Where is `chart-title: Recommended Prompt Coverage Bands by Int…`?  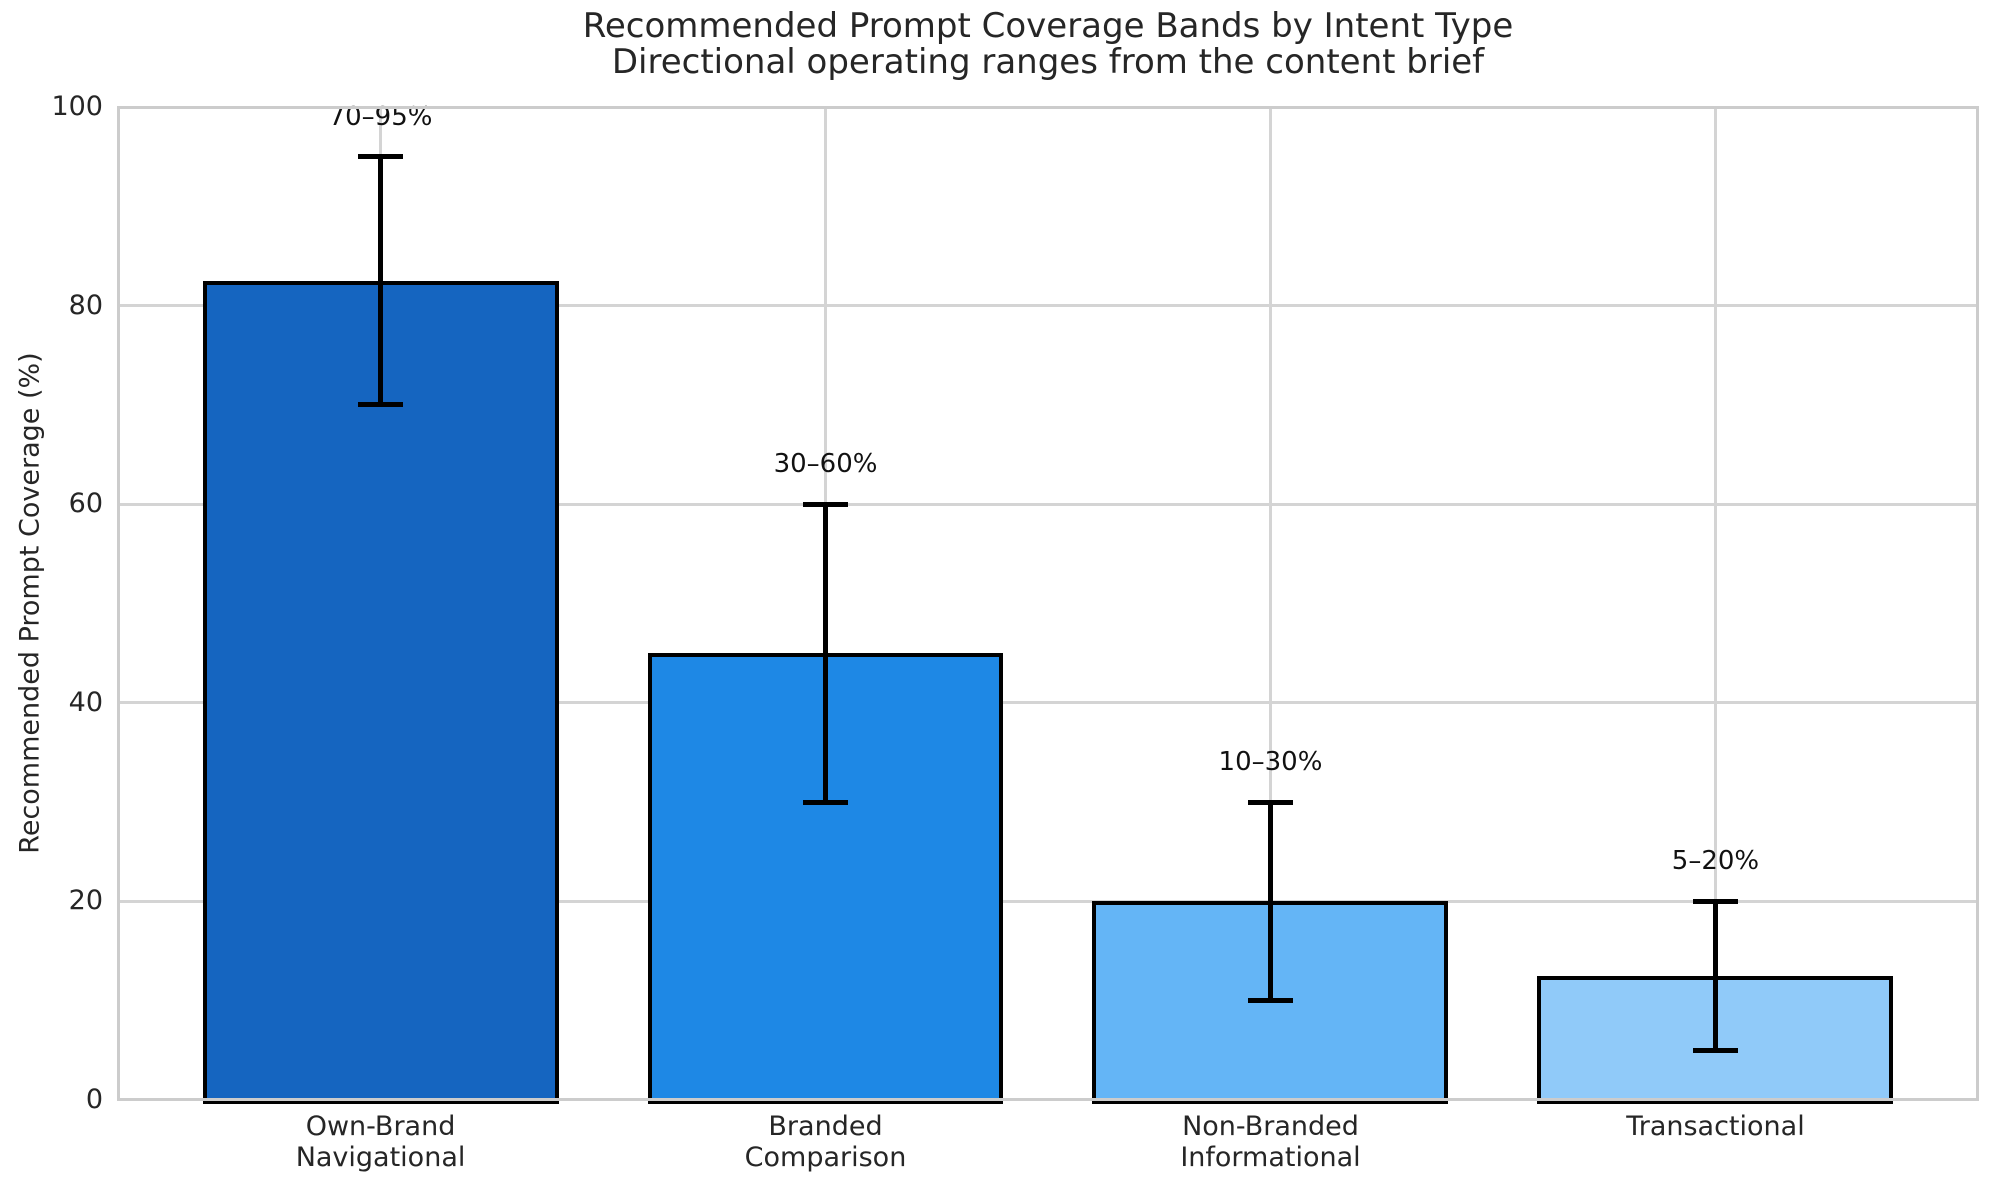 chart-title: Recommended Prompt Coverage Bands by Int… is located at coordinates (1048, 26).